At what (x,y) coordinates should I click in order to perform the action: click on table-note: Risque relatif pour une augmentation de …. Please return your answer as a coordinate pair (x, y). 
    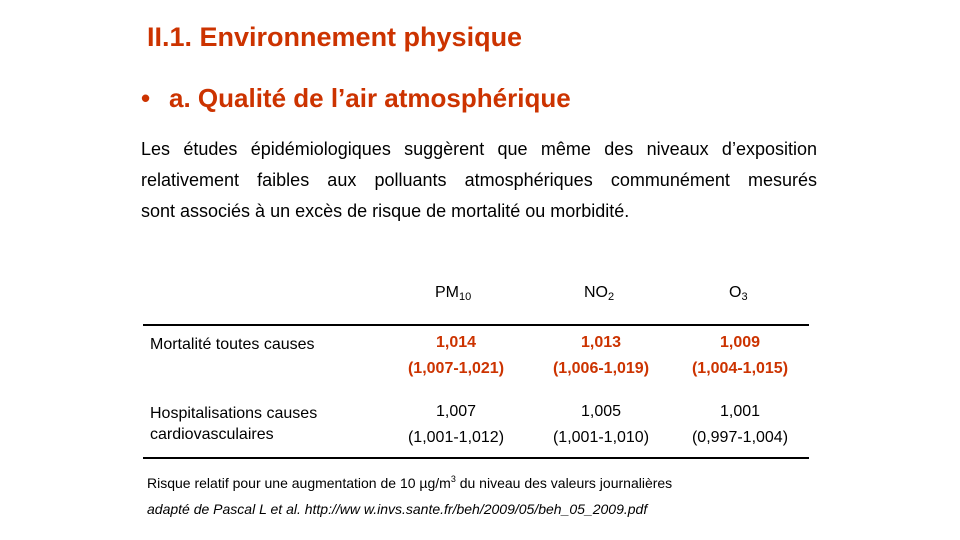
    Looking at the image, I should click on (410, 482).